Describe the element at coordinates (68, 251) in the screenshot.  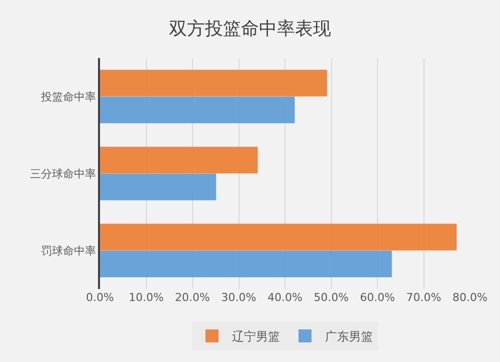
I see `y-tick-label: 罚球命中率` at that location.